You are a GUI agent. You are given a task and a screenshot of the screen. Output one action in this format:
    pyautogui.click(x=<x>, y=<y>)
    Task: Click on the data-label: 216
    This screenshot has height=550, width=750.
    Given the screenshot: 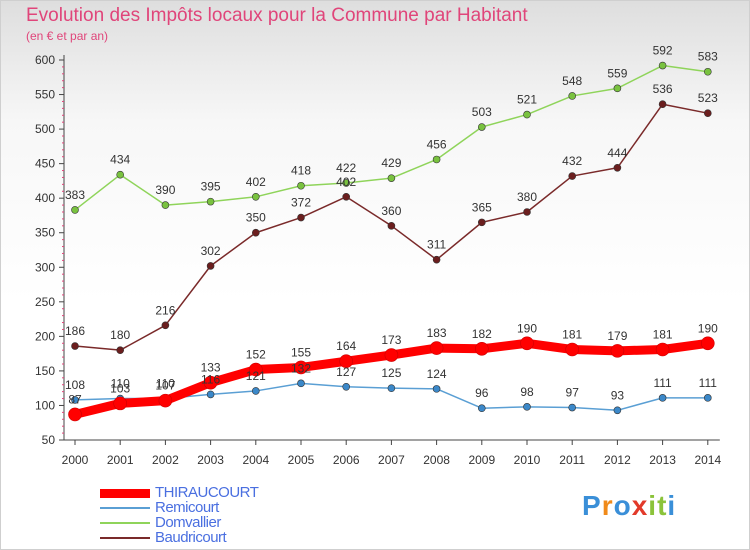 What is the action you would take?
    pyautogui.click(x=165, y=310)
    